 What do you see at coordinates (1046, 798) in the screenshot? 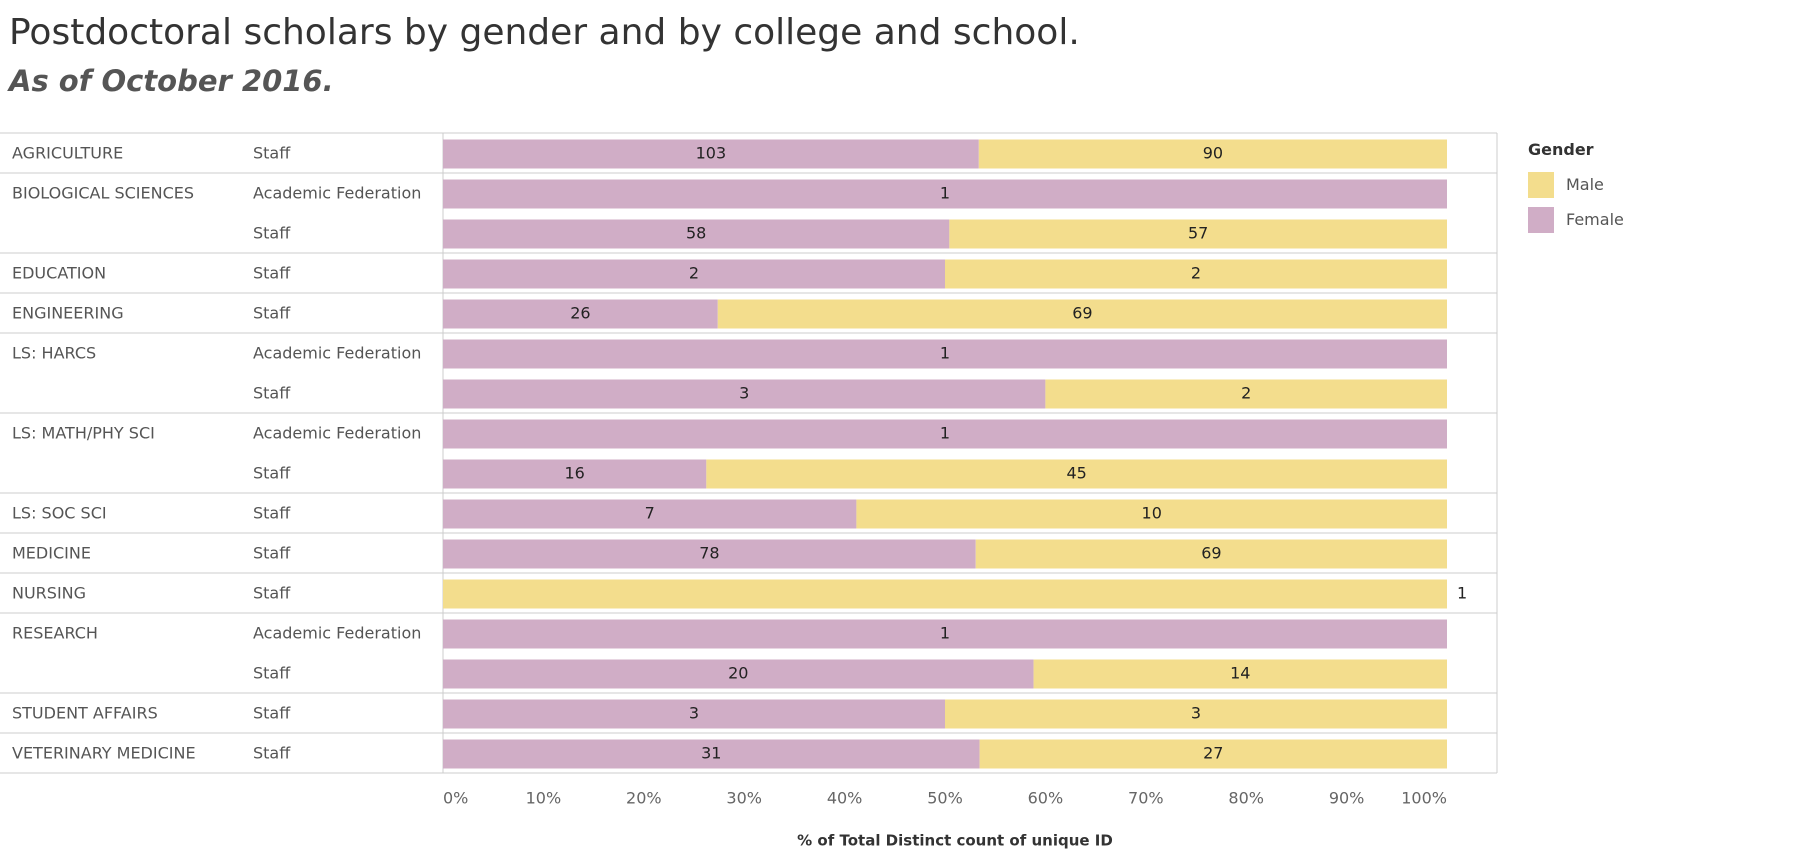
I see `x-tick-label: 60%` at bounding box center [1046, 798].